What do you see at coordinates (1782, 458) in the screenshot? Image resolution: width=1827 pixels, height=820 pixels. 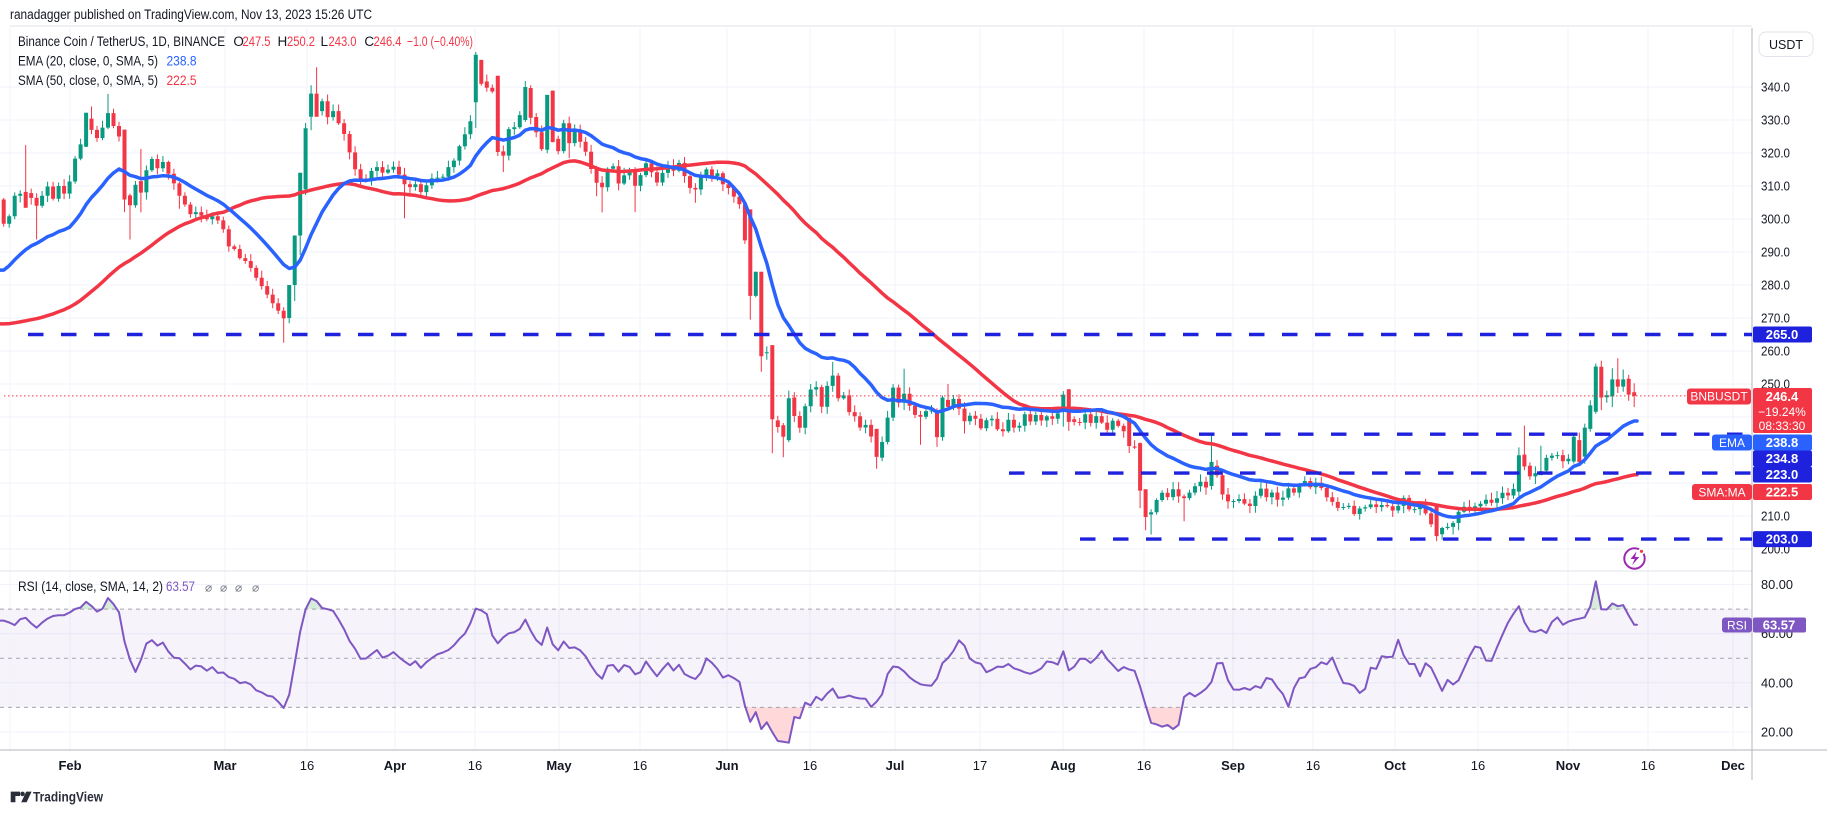 I see `svg-text: 234.8` at bounding box center [1782, 458].